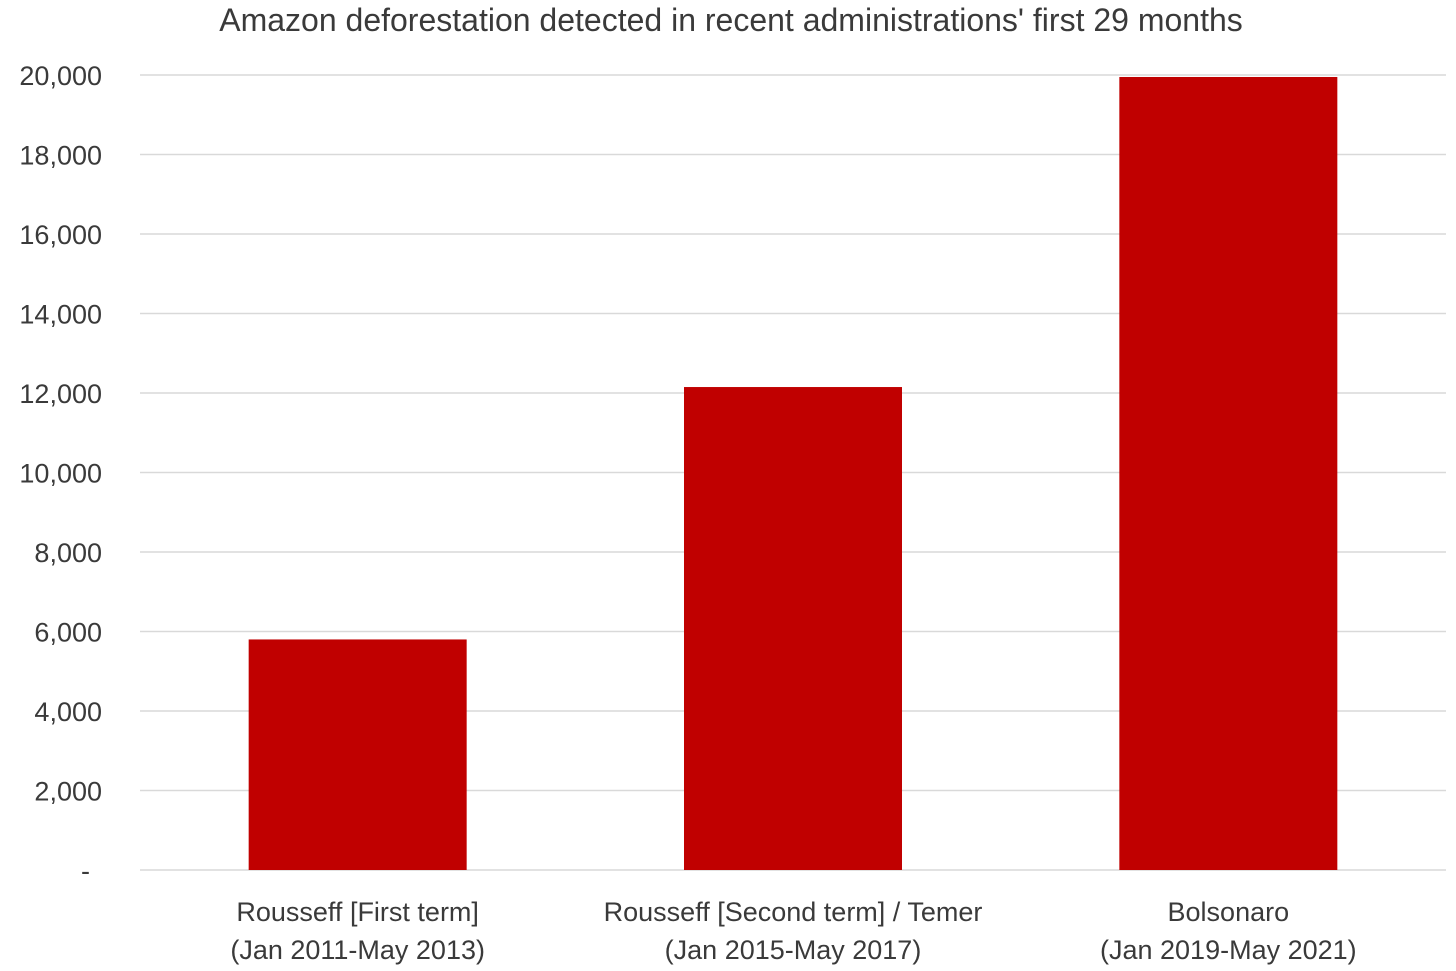 This screenshot has height=971, width=1456. What do you see at coordinates (60, 394) in the screenshot?
I see `y-tick-label: 12,000` at bounding box center [60, 394].